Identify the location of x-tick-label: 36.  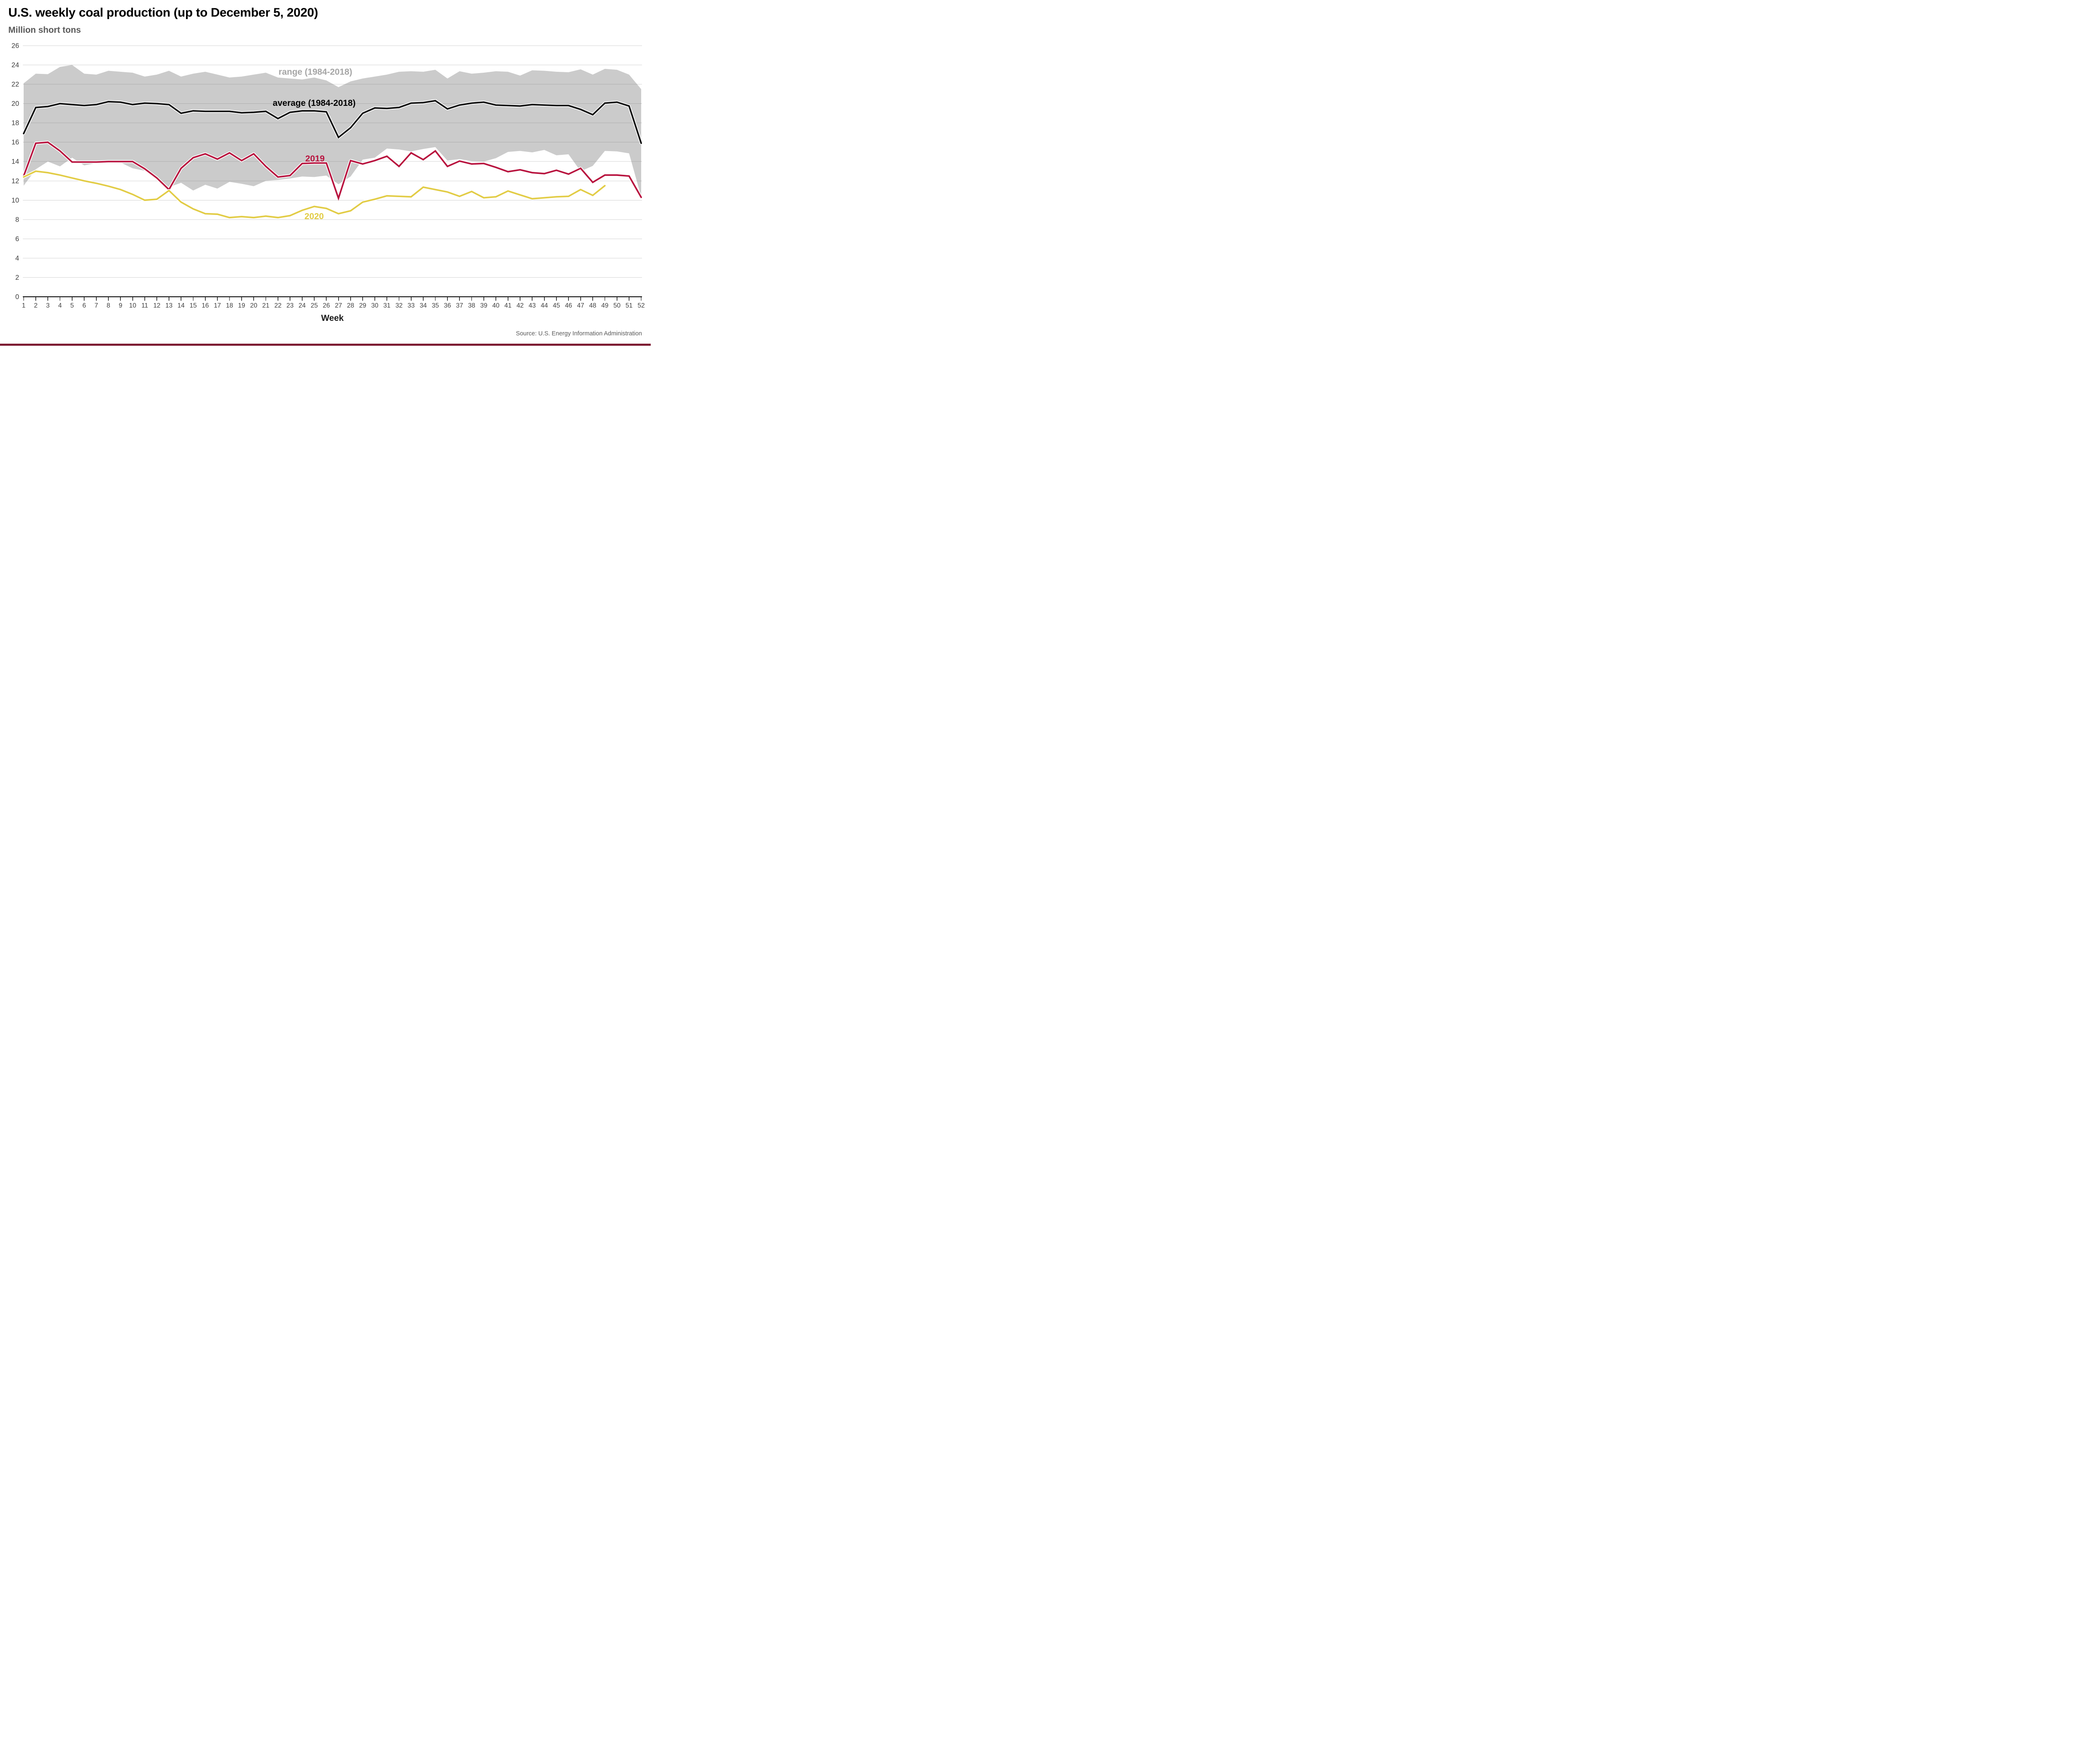
(448, 305).